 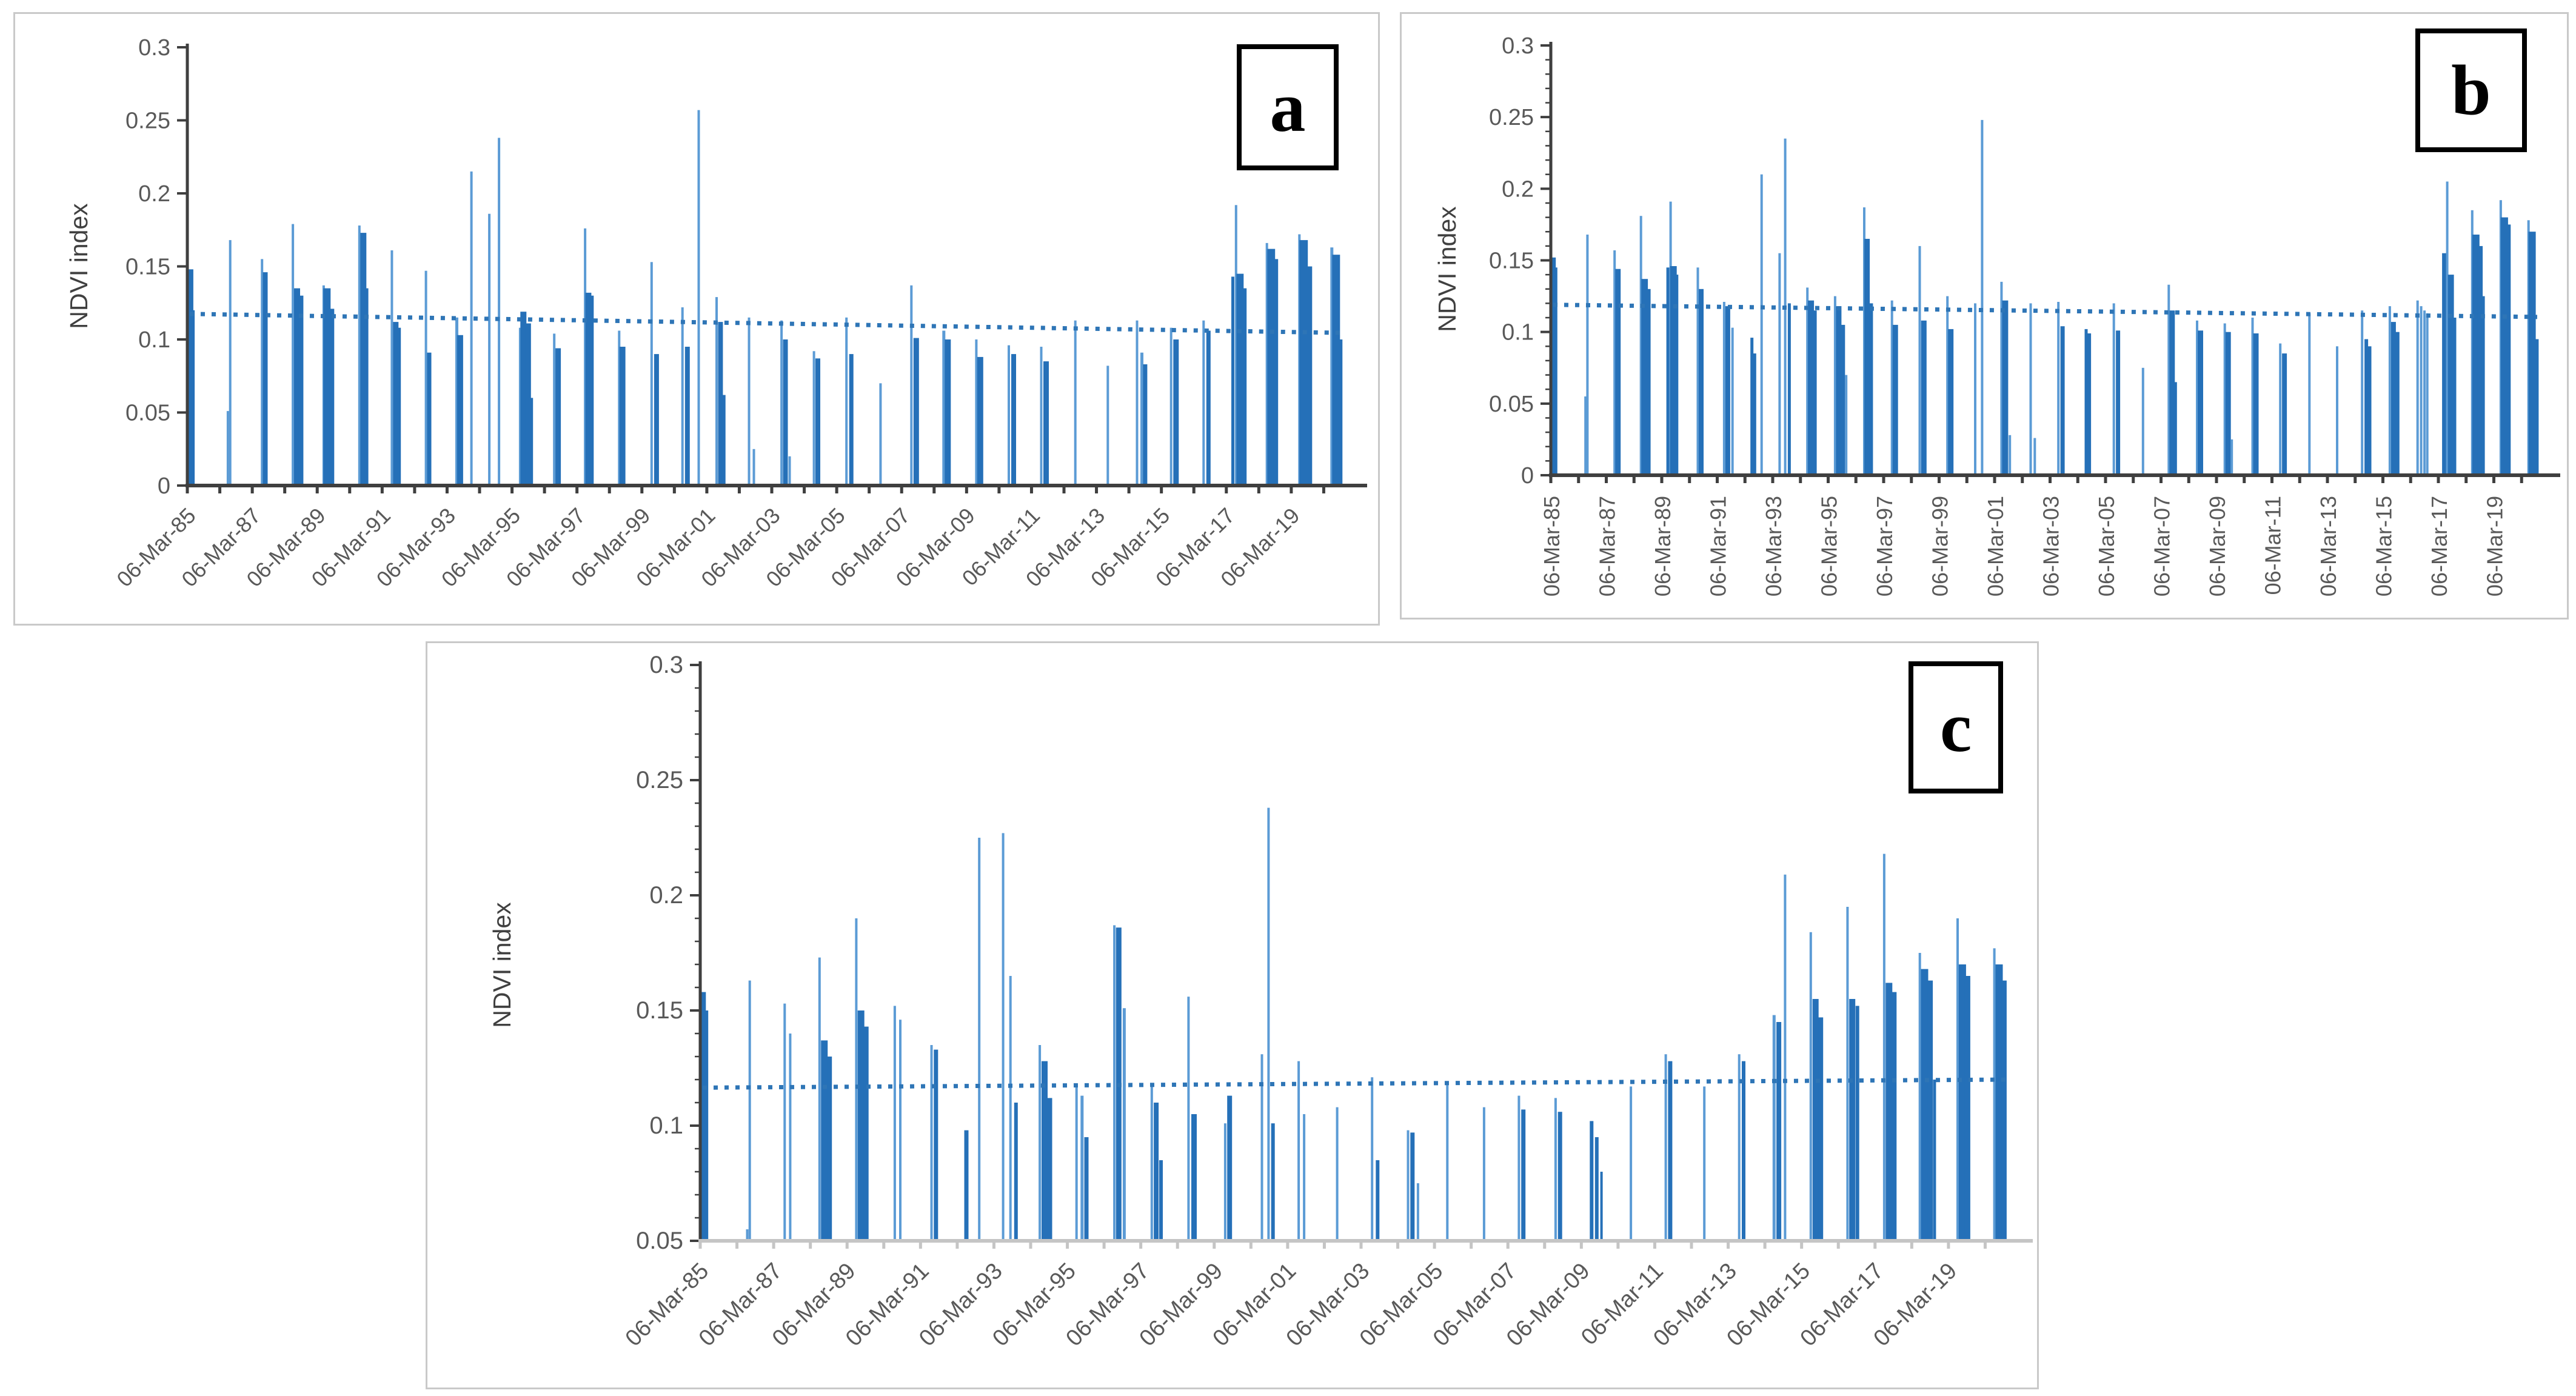 I want to click on y-tick-label: 0.05, so click(x=659, y=1240).